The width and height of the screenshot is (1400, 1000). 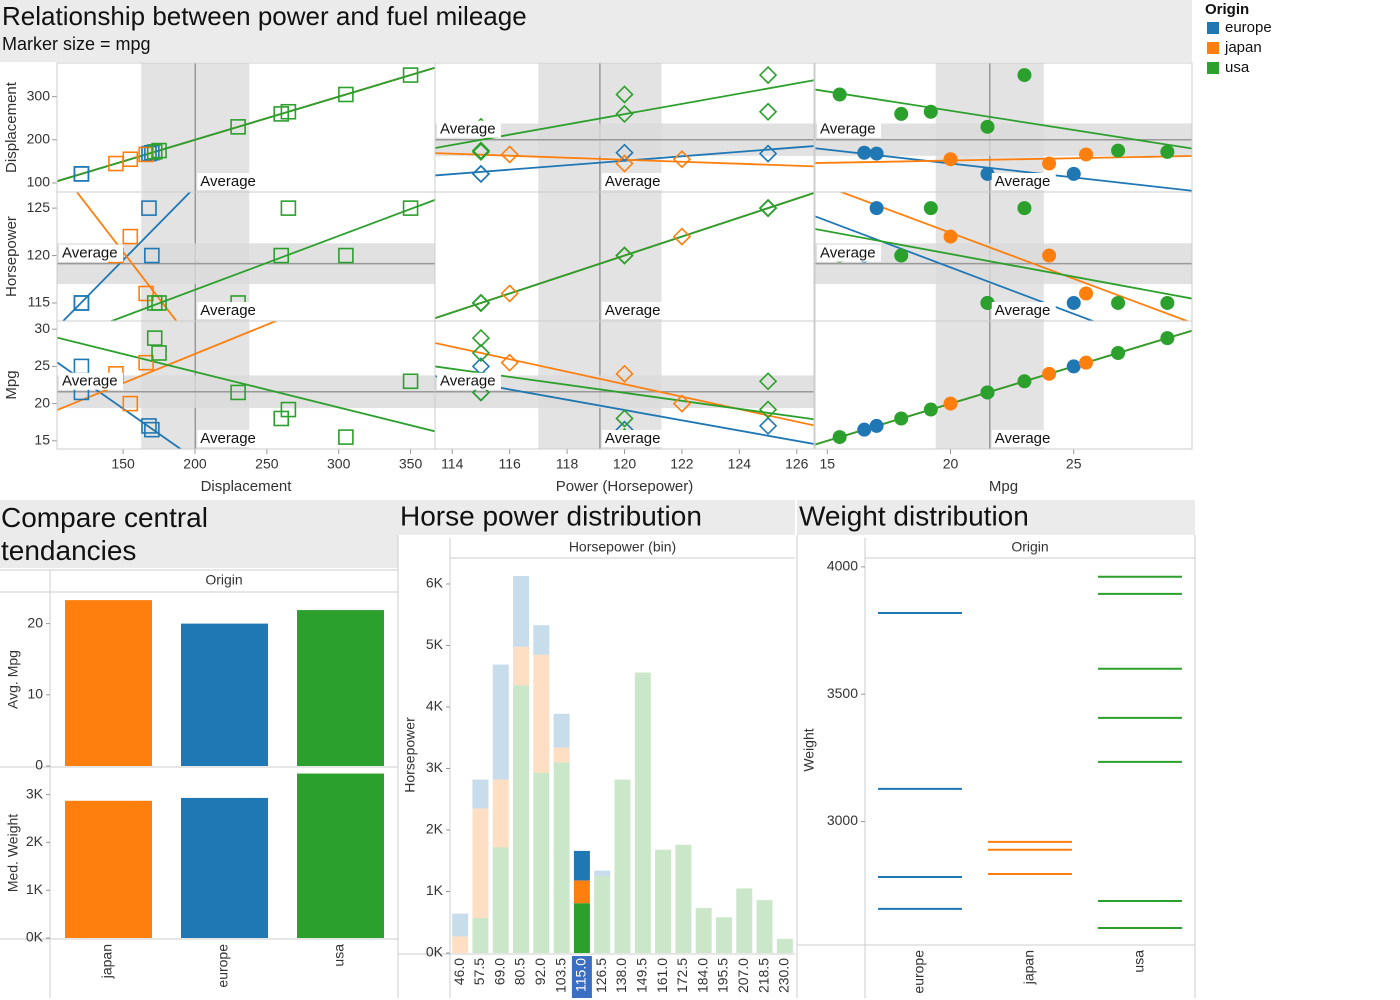 What do you see at coordinates (223, 966) in the screenshot?
I see `x-tick-label: europe` at bounding box center [223, 966].